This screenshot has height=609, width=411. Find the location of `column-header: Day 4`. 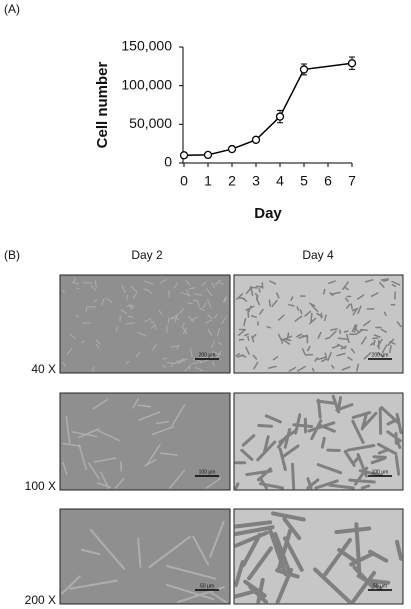

column-header: Day 4 is located at coordinates (318, 255).